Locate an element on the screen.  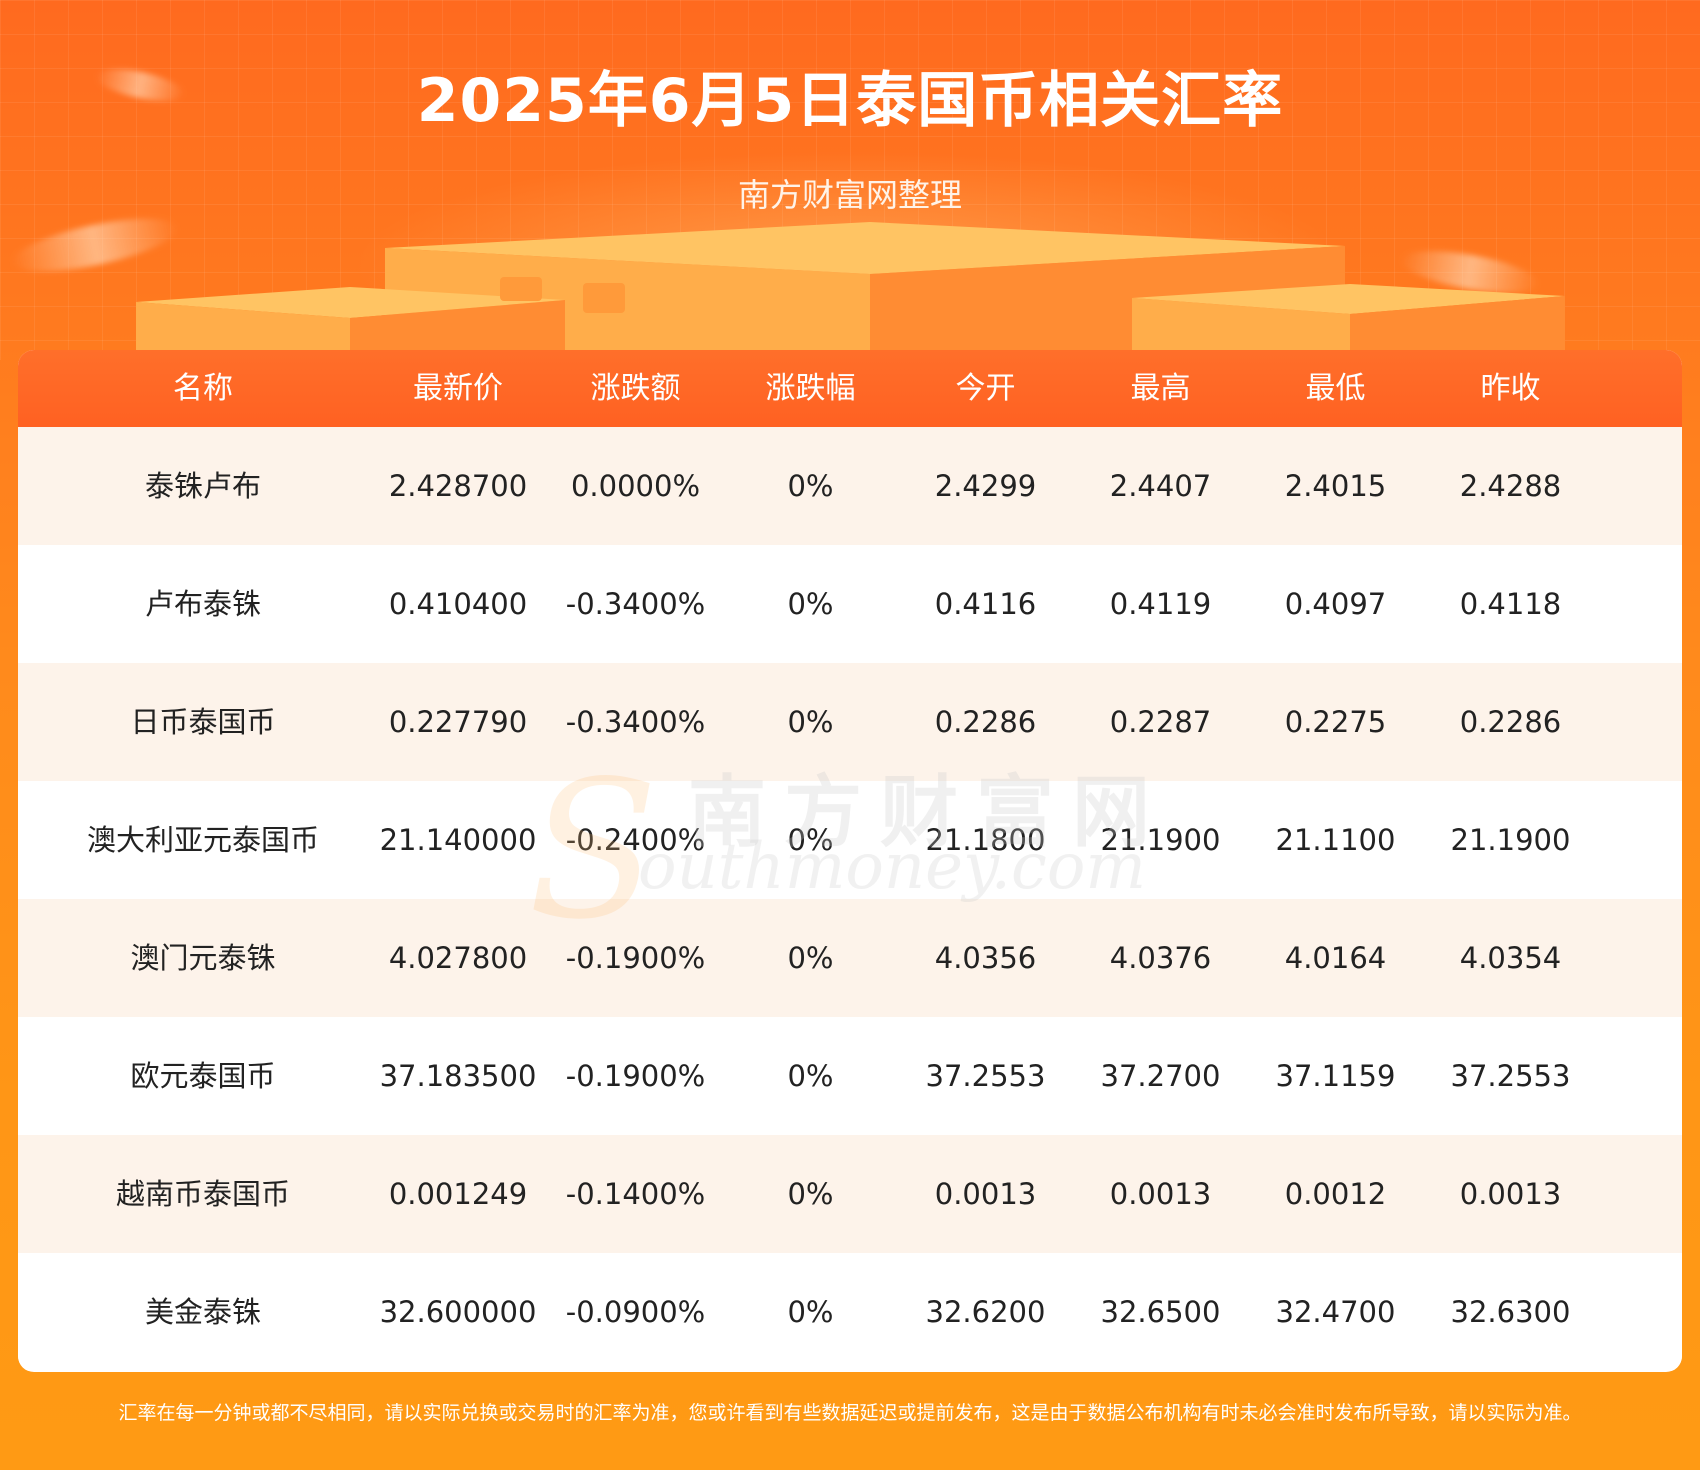
low-price: 0.4097 is located at coordinates (1335, 604).